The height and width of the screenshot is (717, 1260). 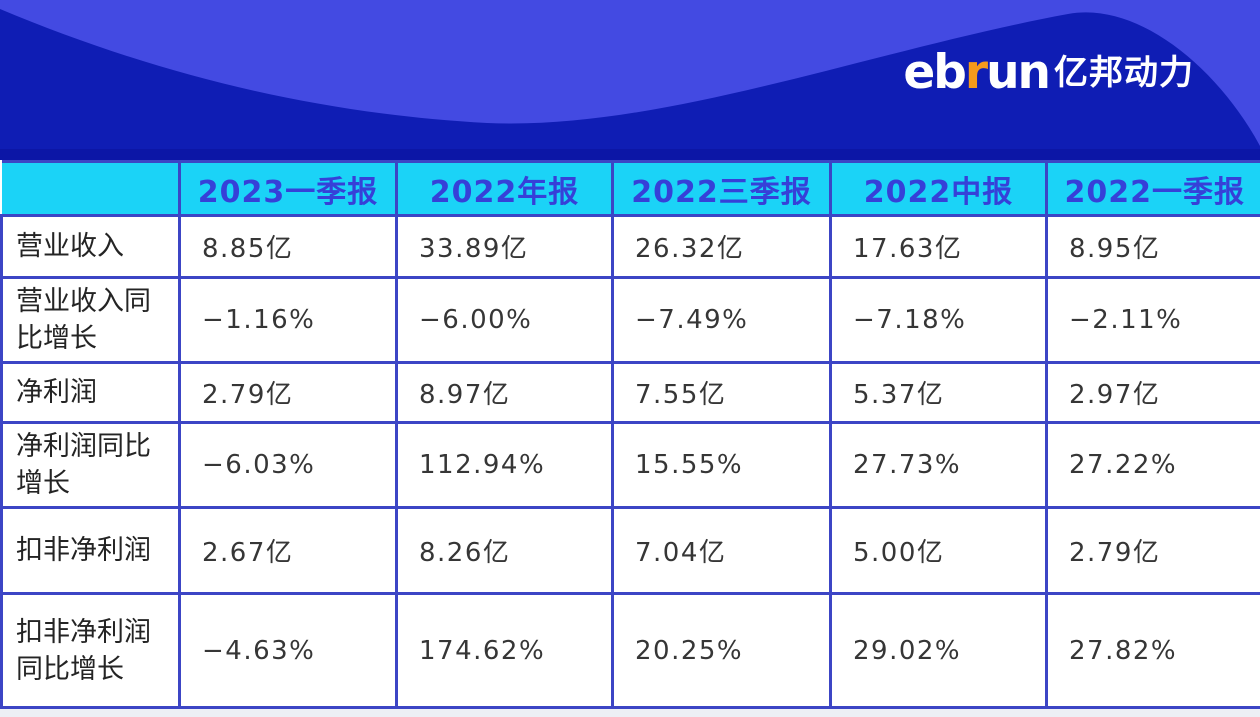 I want to click on header-cell-period-2022h1: 2022中报, so click(x=939, y=189).